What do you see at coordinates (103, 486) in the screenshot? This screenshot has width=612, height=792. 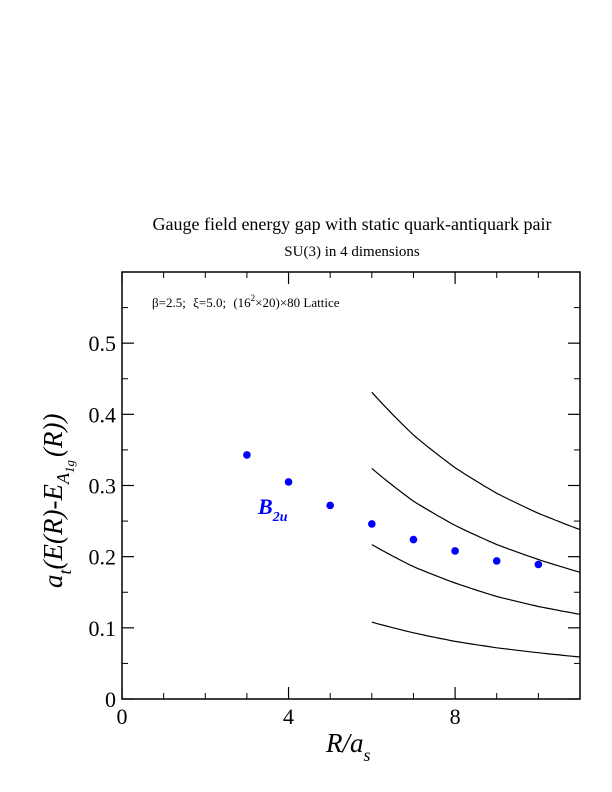 I see `y-tick-label: 0.3` at bounding box center [103, 486].